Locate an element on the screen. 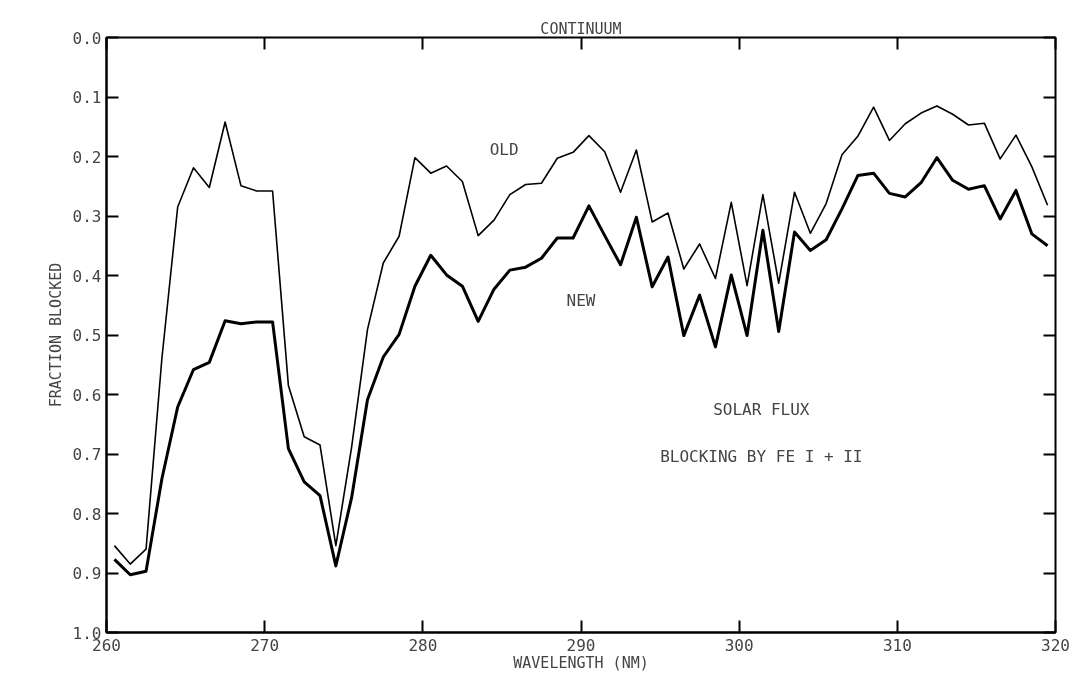 Image resolution: width=1080 pixels, height=682 pixels. y-tick-label: 0.7 is located at coordinates (87, 454).